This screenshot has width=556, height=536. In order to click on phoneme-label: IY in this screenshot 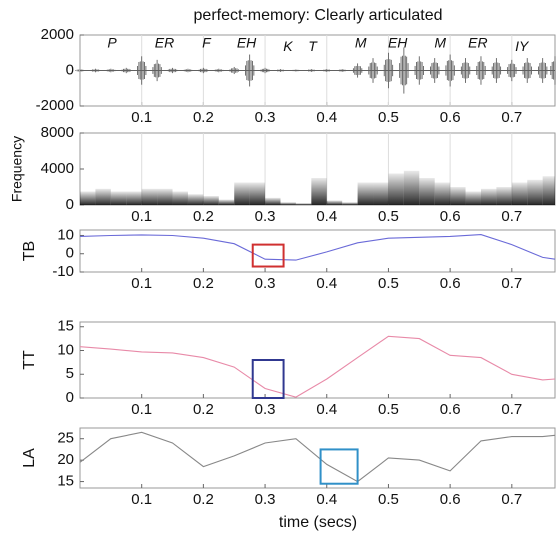, I will do `click(522, 46)`.